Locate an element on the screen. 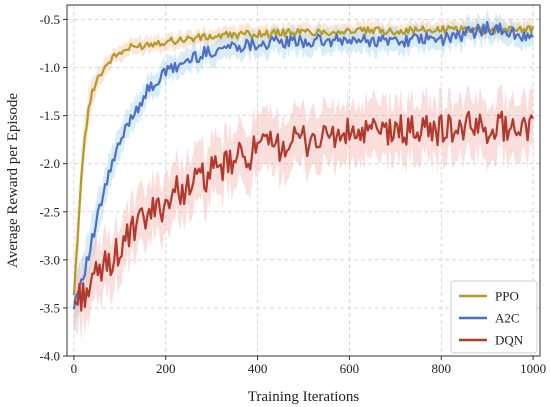 The width and height of the screenshot is (550, 407). legend-box is located at coordinates (494, 317).